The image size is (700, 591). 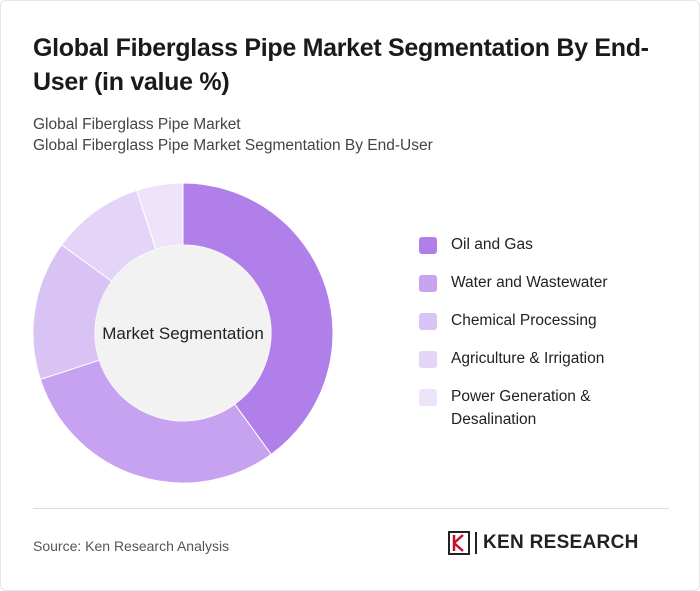 What do you see at coordinates (528, 358) in the screenshot?
I see `legend-label: Agriculture & Irrigation` at bounding box center [528, 358].